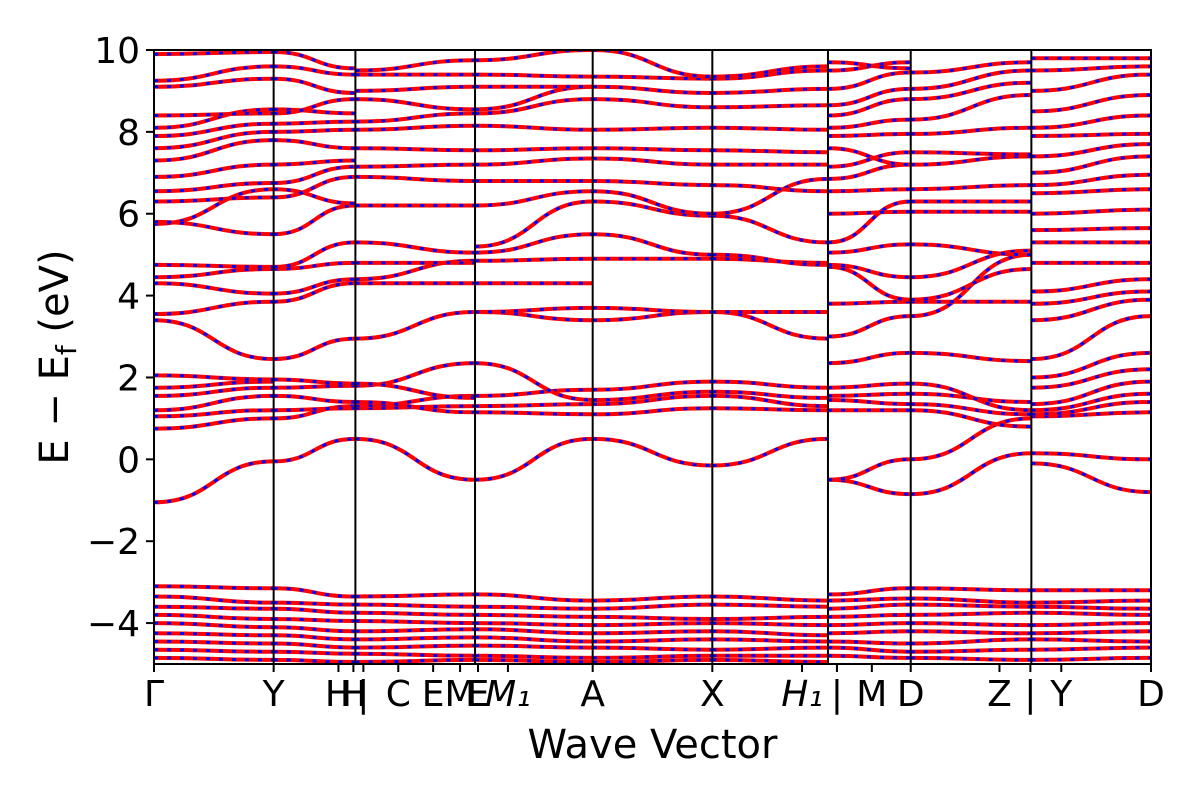 This screenshot has width=1200, height=800. I want to click on x-tick-label-14: M, so click(871, 694).